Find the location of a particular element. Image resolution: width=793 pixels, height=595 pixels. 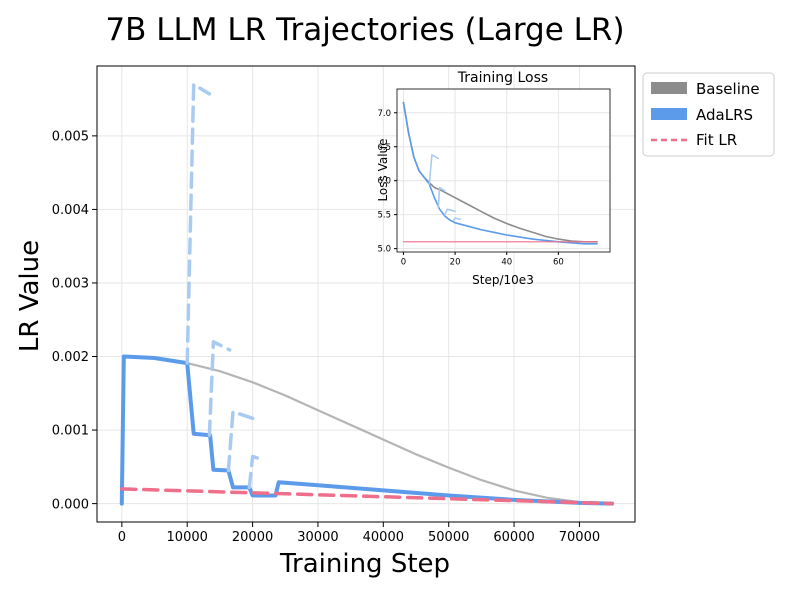

inset-y-tick-label: 6.0 is located at coordinates (384, 182).